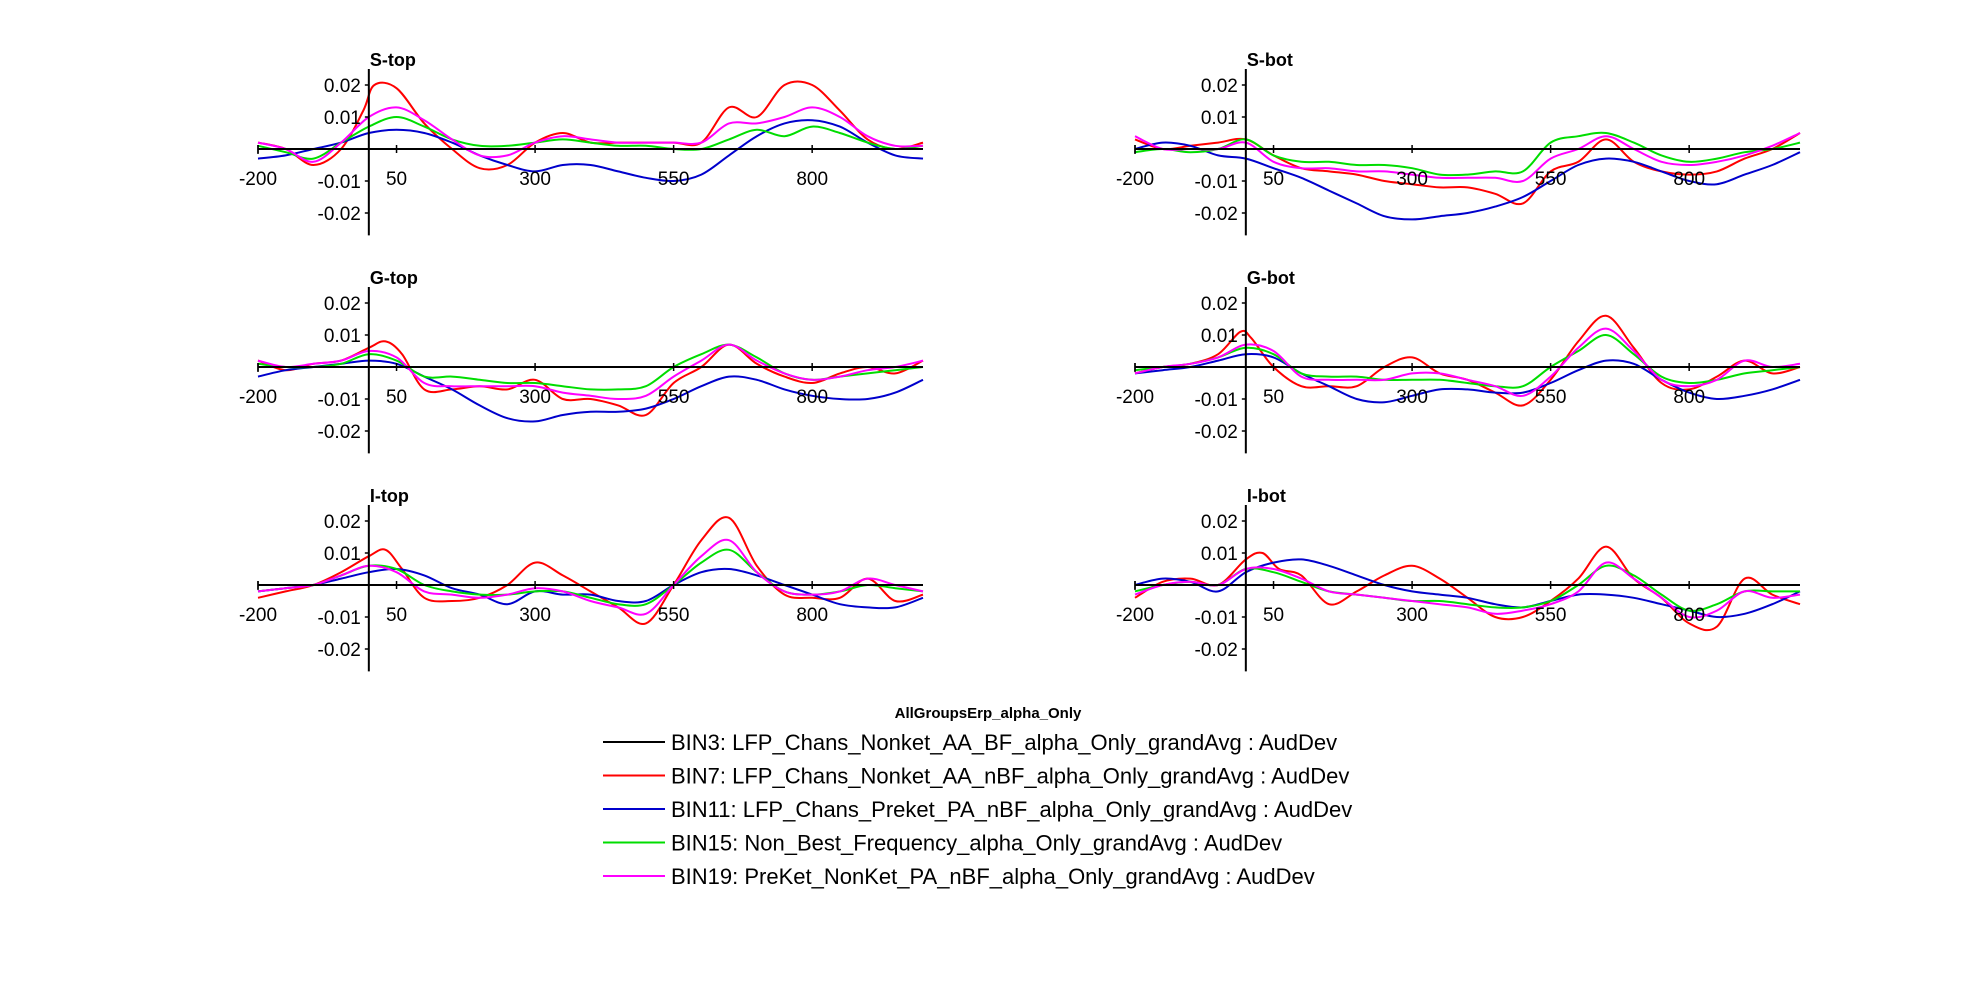  Describe the element at coordinates (1551, 179) in the screenshot. I see `s-bot-xtick-label: 550` at that location.